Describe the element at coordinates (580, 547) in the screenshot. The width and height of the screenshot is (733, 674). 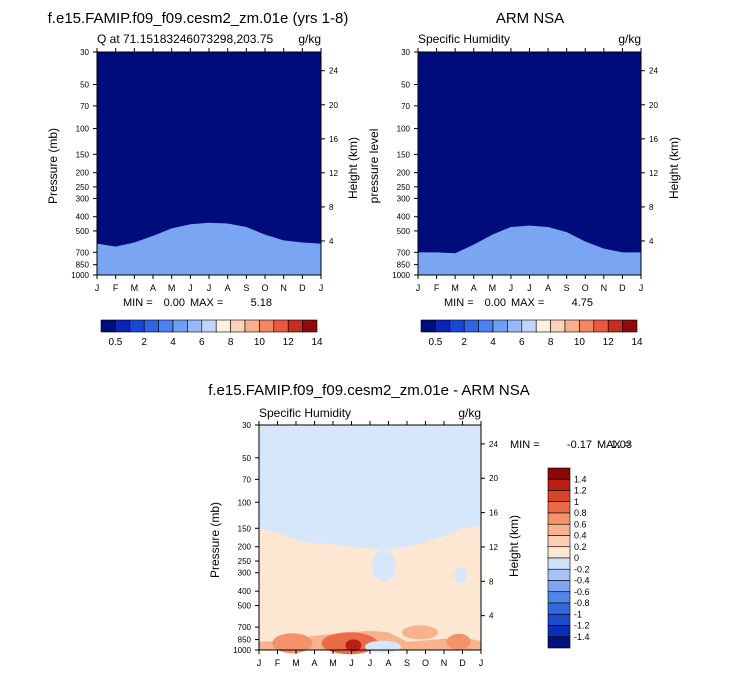
I see `p3-cbar-label: 0.2` at that location.